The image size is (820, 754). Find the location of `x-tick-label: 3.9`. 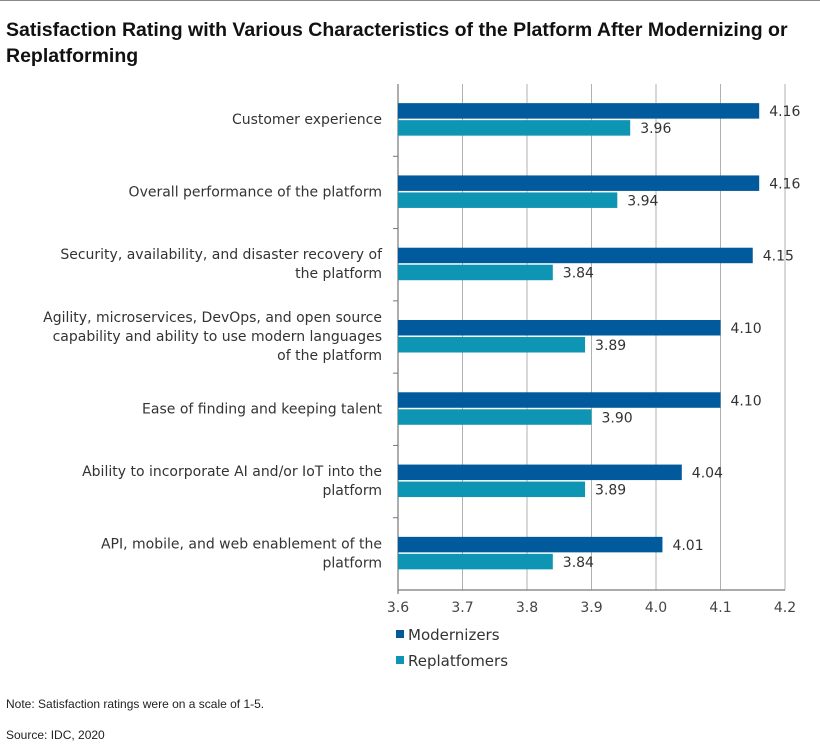

x-tick-label: 3.9 is located at coordinates (591, 608).